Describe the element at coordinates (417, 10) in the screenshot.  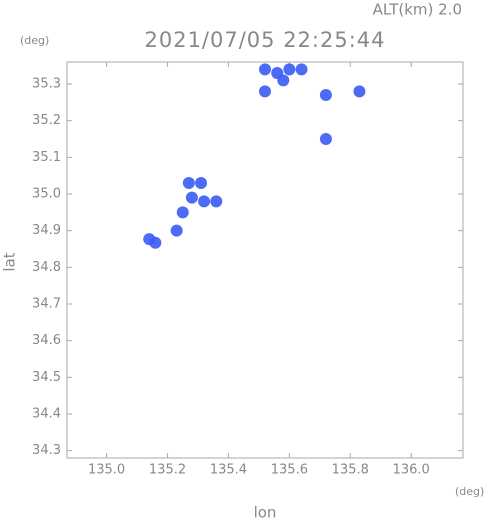
I see `subtitle: ALT(km) 2.0` at that location.